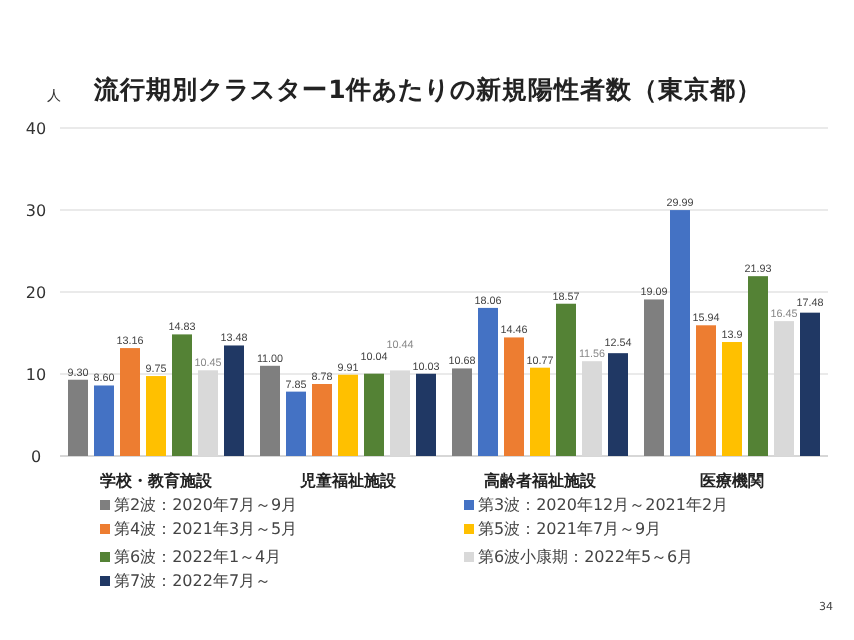  I want to click on legend-label: 第3波：2020年12月～2021年2月, so click(603, 505).